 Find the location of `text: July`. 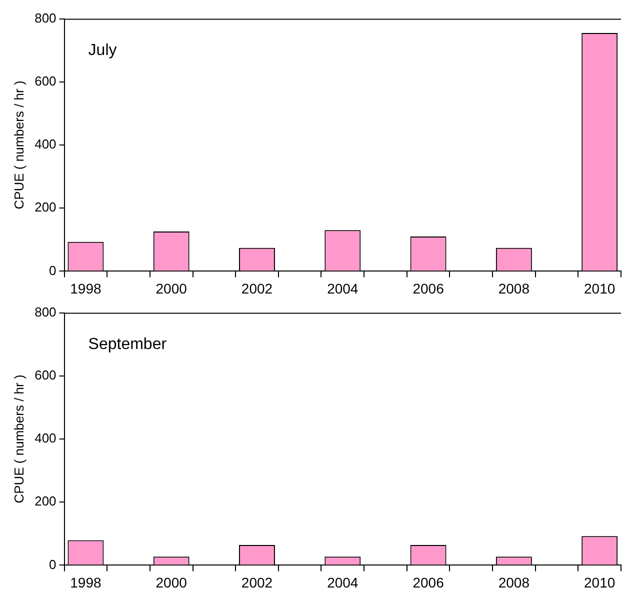

text: July is located at coordinates (102, 50).